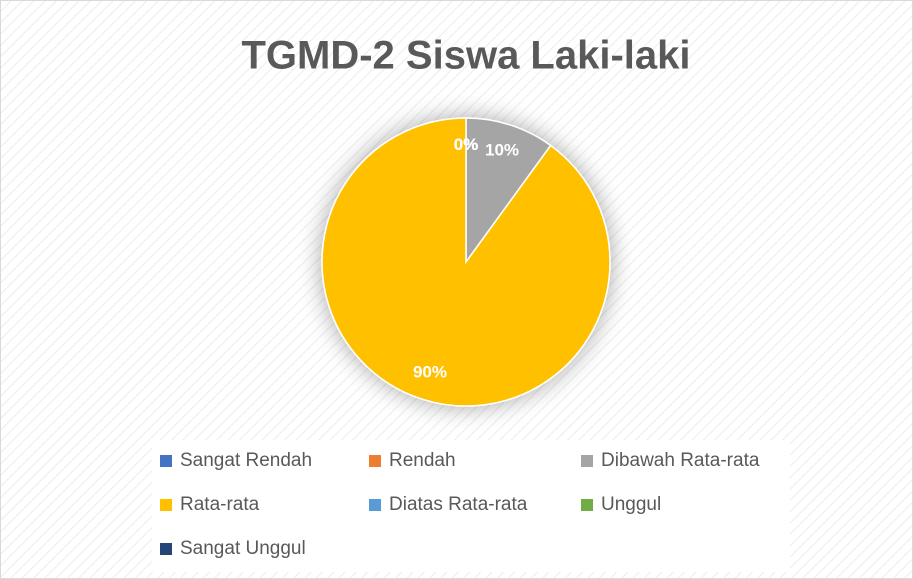  Describe the element at coordinates (465, 56) in the screenshot. I see `chart-title: TGMD-2 Siswa Laki-laki` at that location.